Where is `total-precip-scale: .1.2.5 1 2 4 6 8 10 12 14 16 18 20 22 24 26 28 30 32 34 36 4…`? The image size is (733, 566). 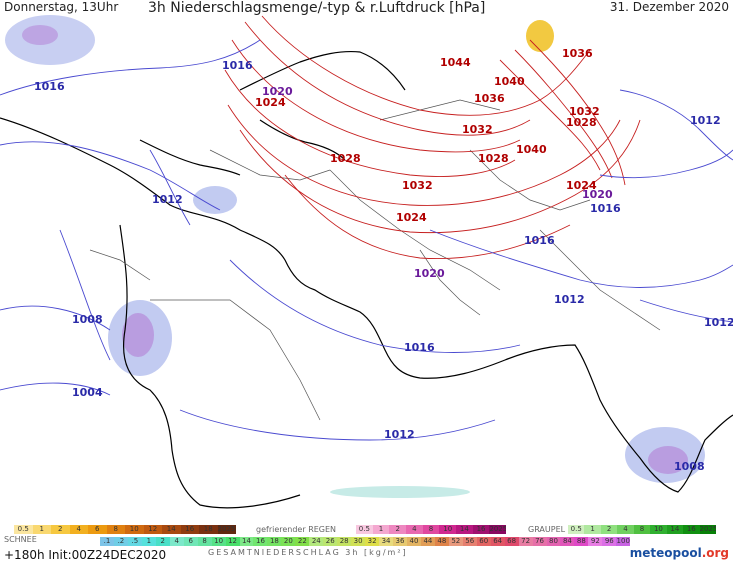
total-precip-scale: .1.2.5 1 2 4 6 8 10 12 14 16 18 20 22 24 26 28 30 32 34 36 4… is located at coordinates (365, 541).